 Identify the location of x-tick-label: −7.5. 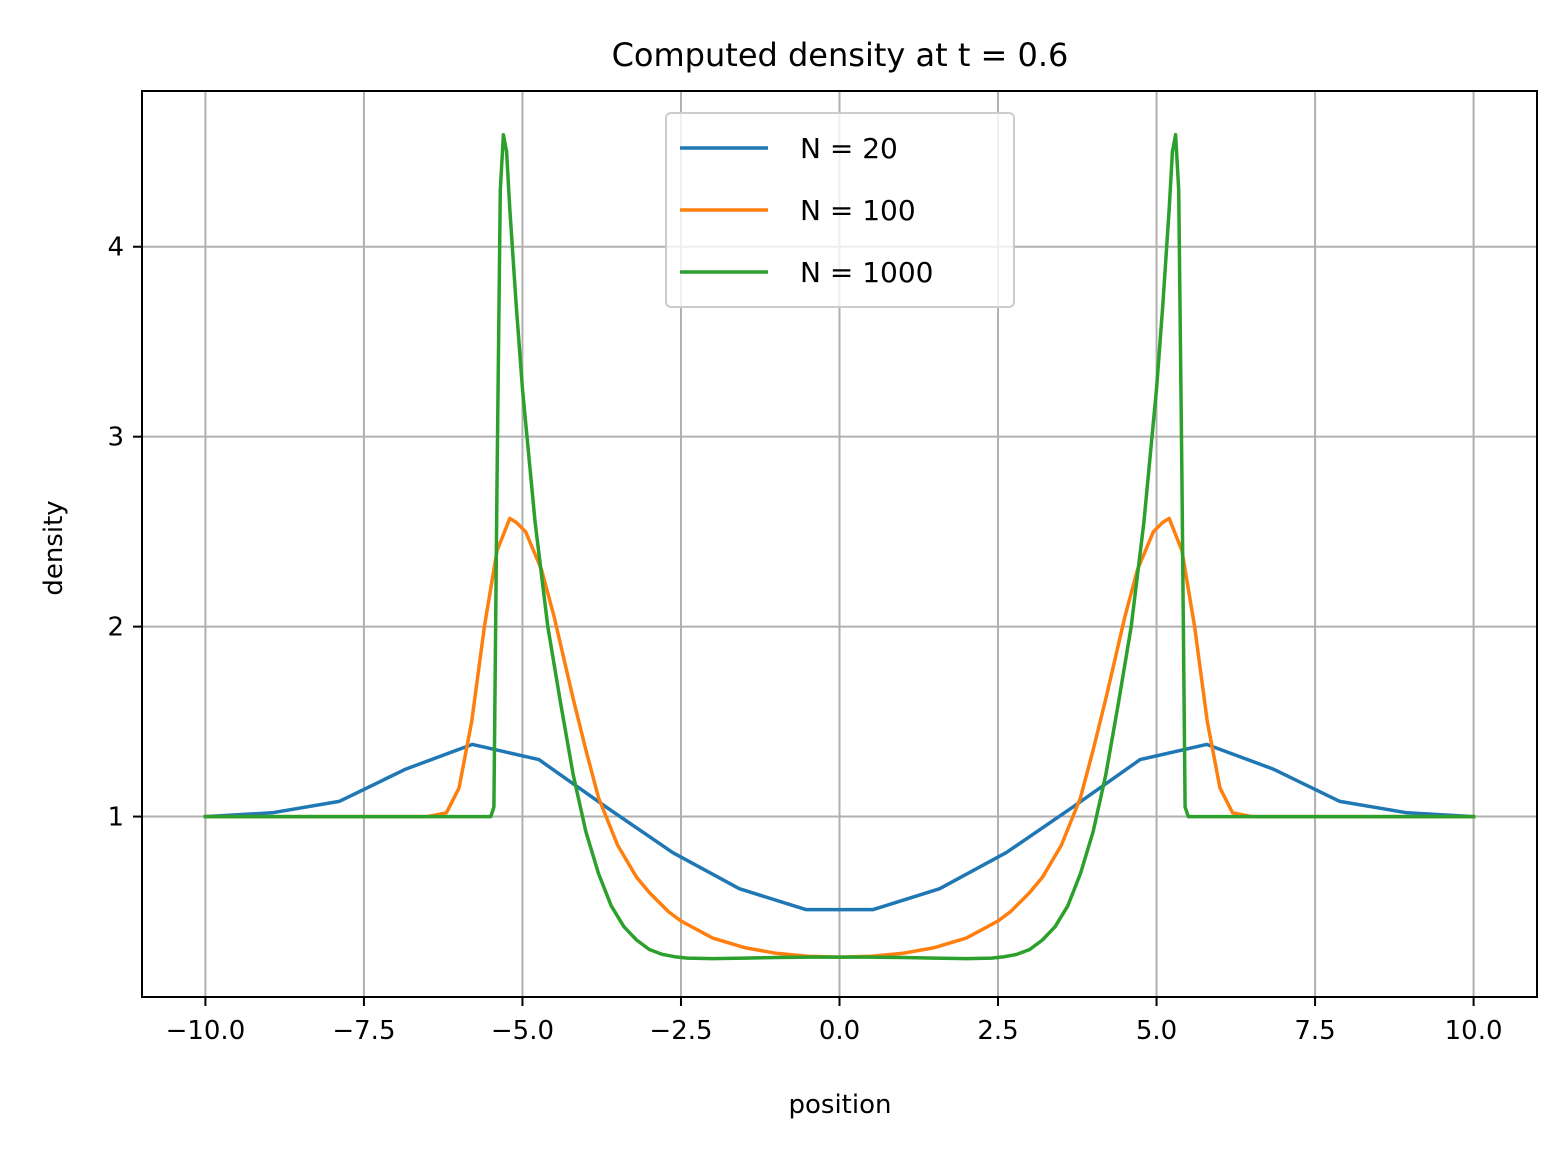
(363, 1031).